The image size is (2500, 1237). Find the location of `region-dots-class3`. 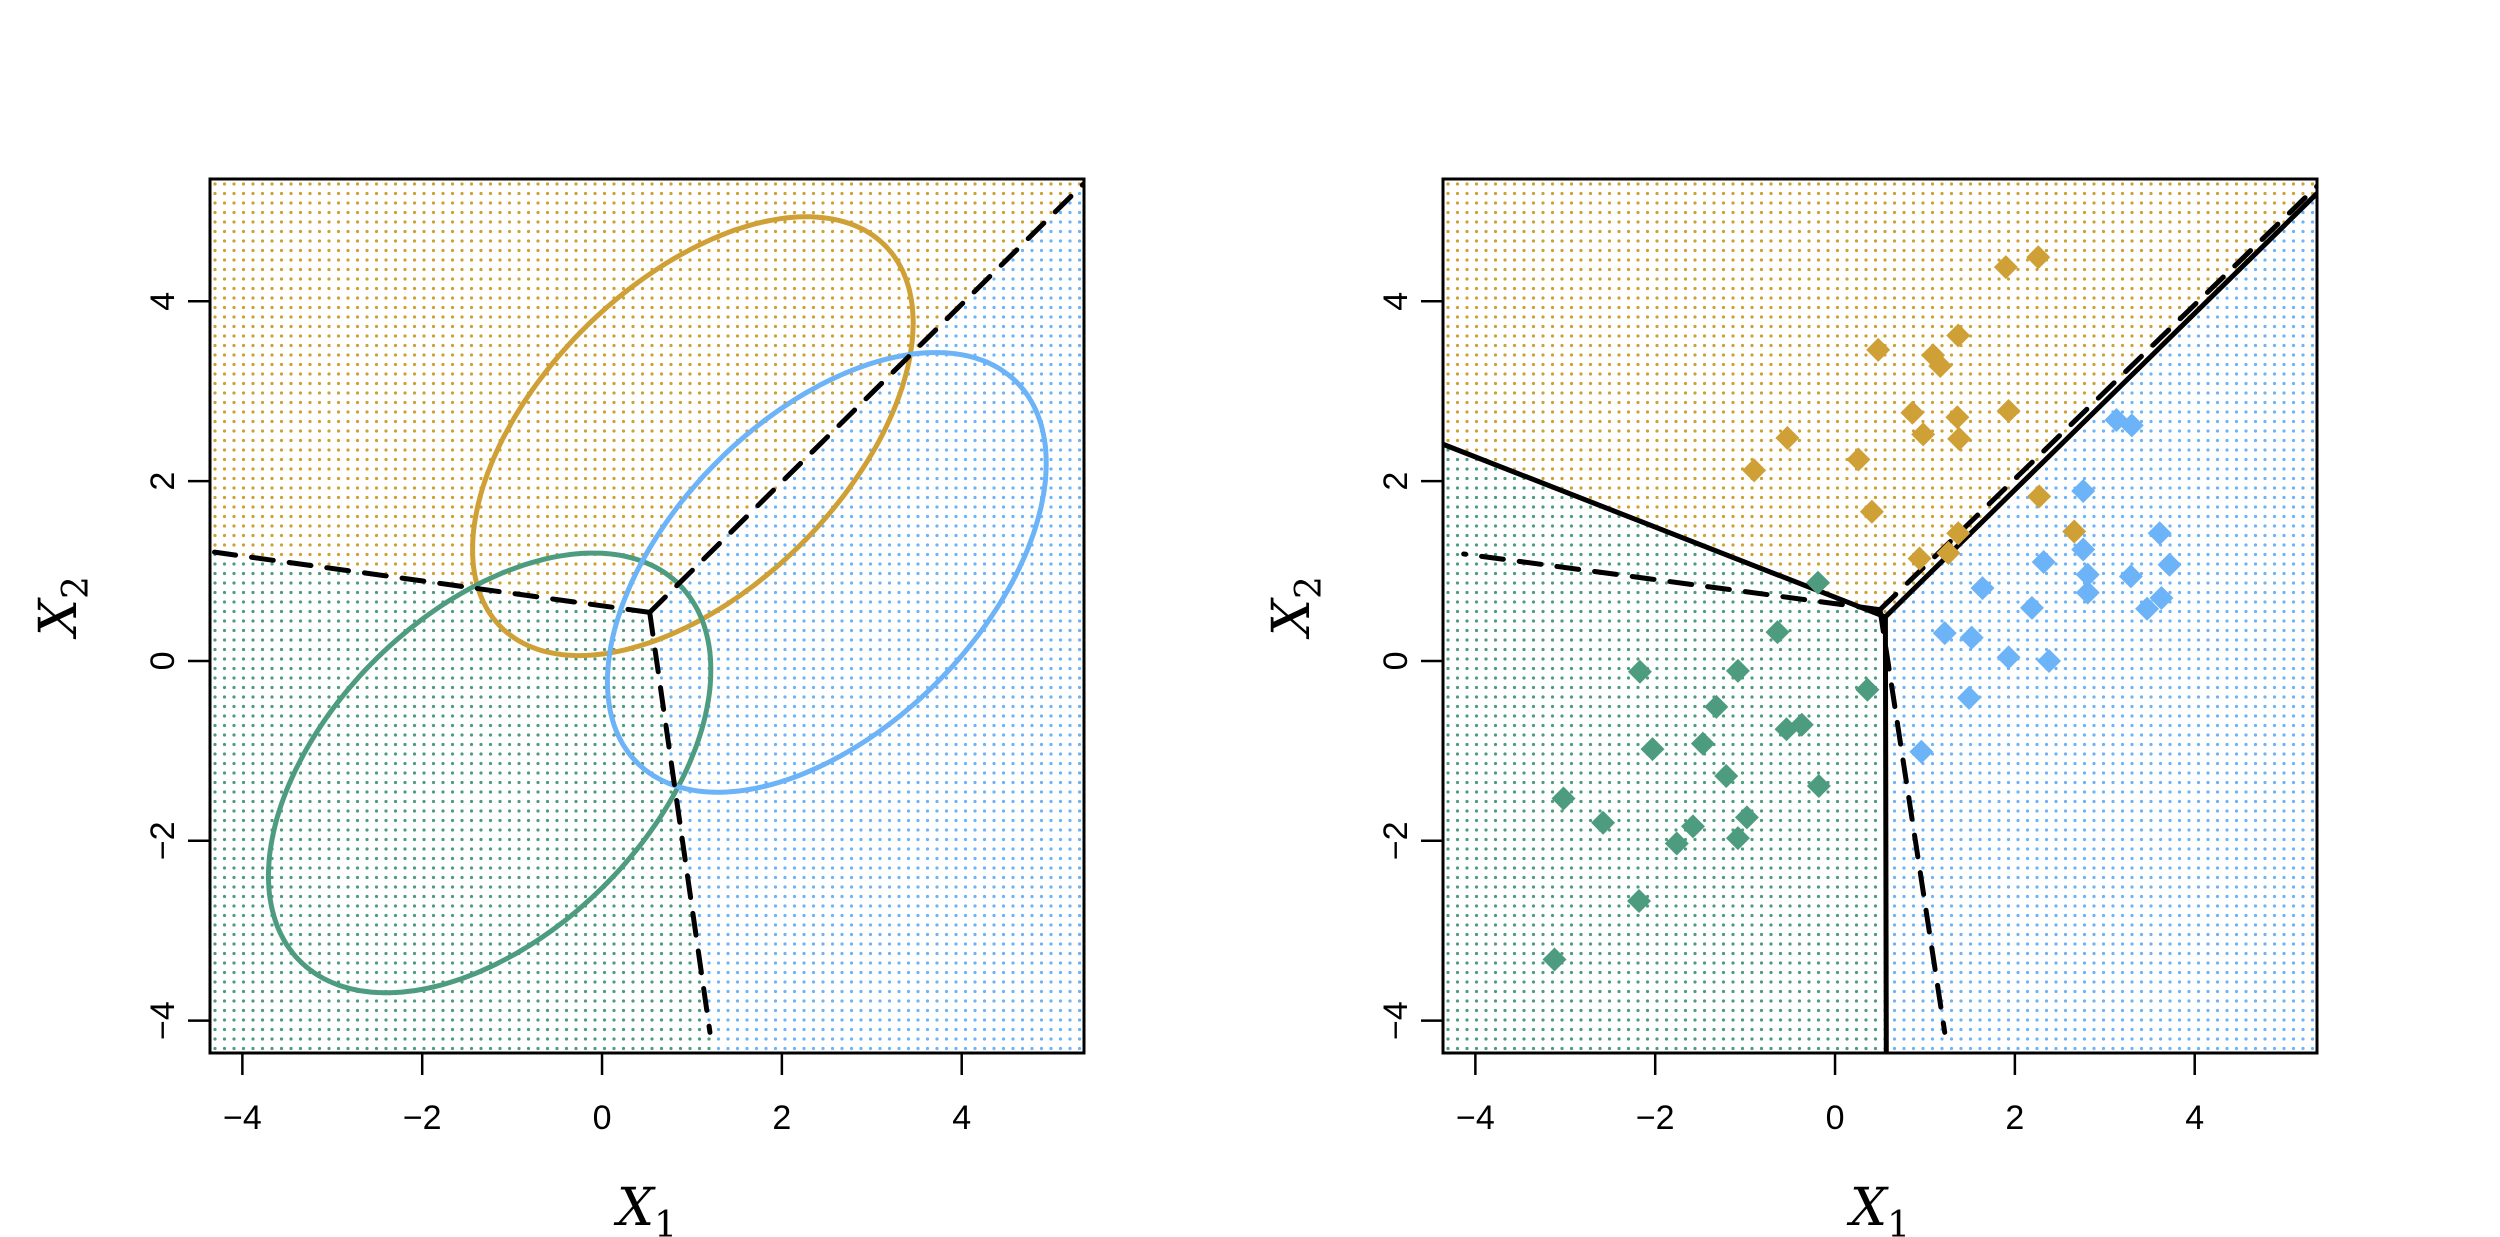

region-dots-class3 is located at coordinates (2103, 626).